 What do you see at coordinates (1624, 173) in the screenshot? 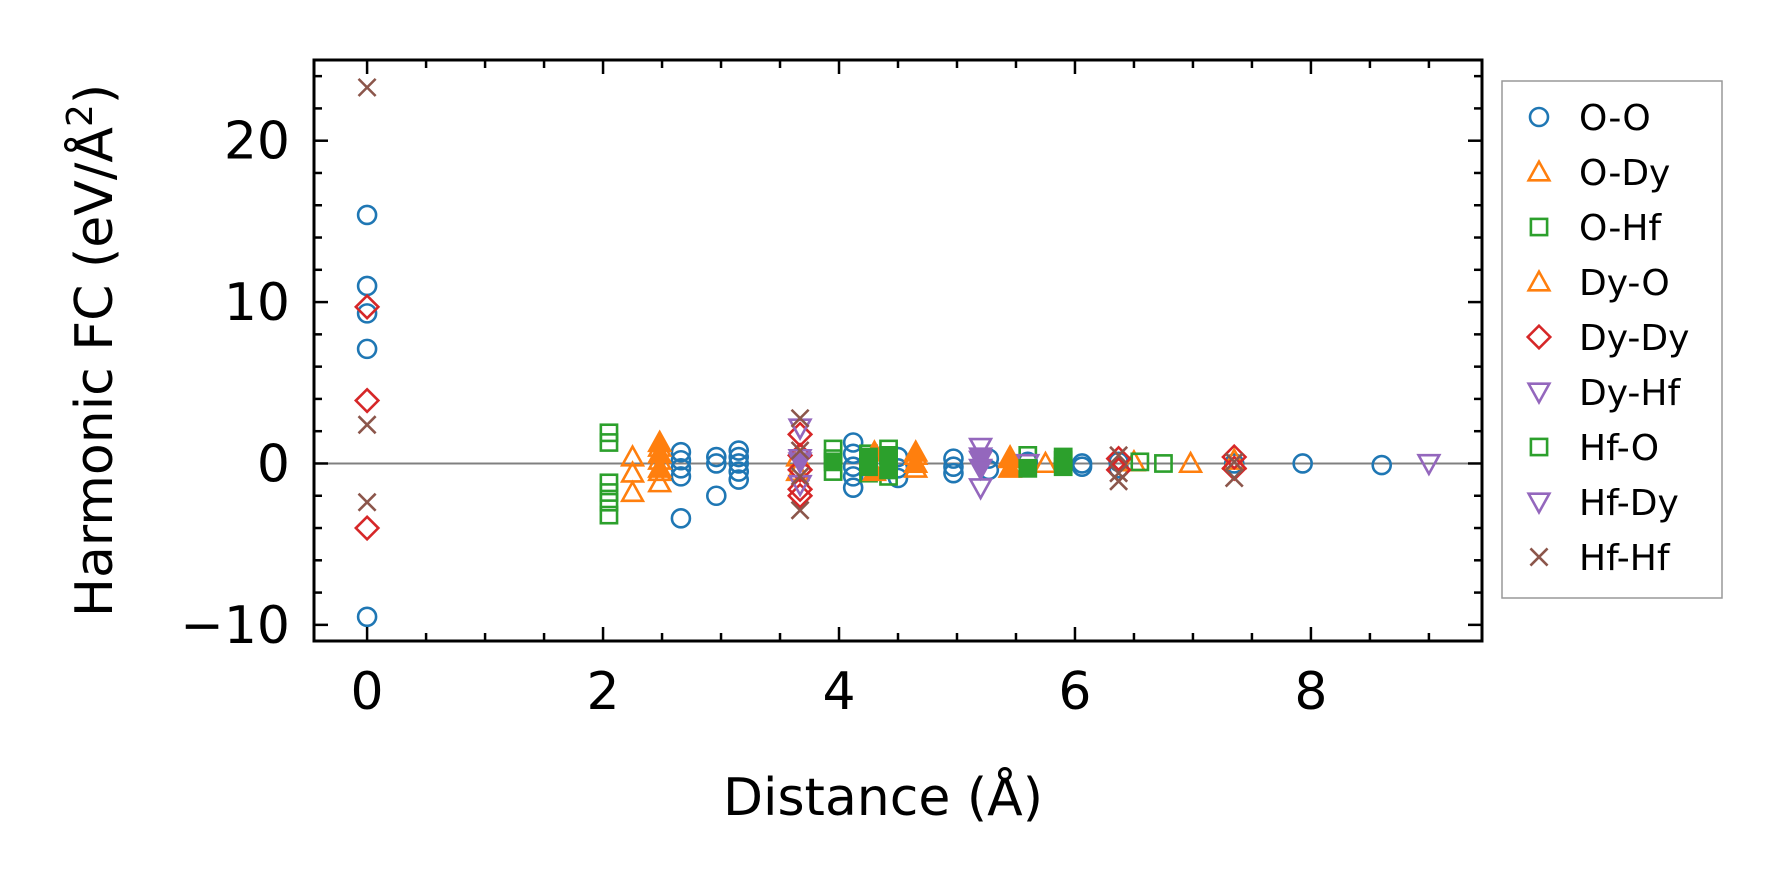
I see `legend-label: O-Dy` at bounding box center [1624, 173].